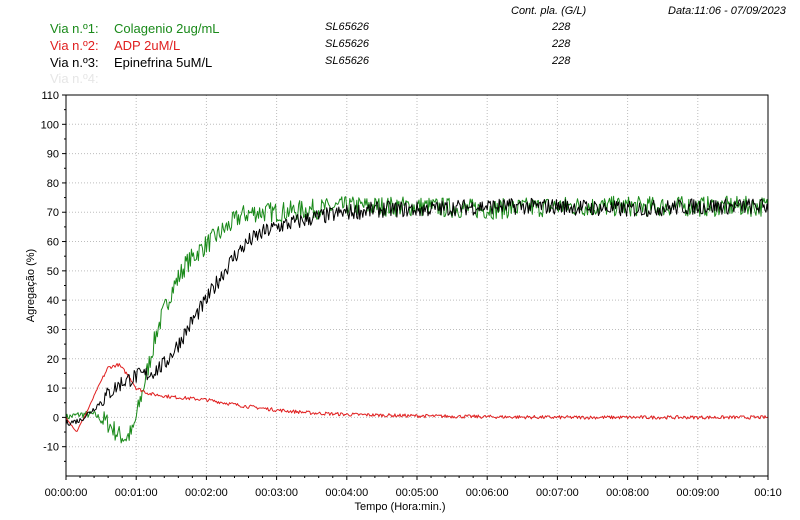  I want to click on x-tick-label: 00:10, so click(768, 493).